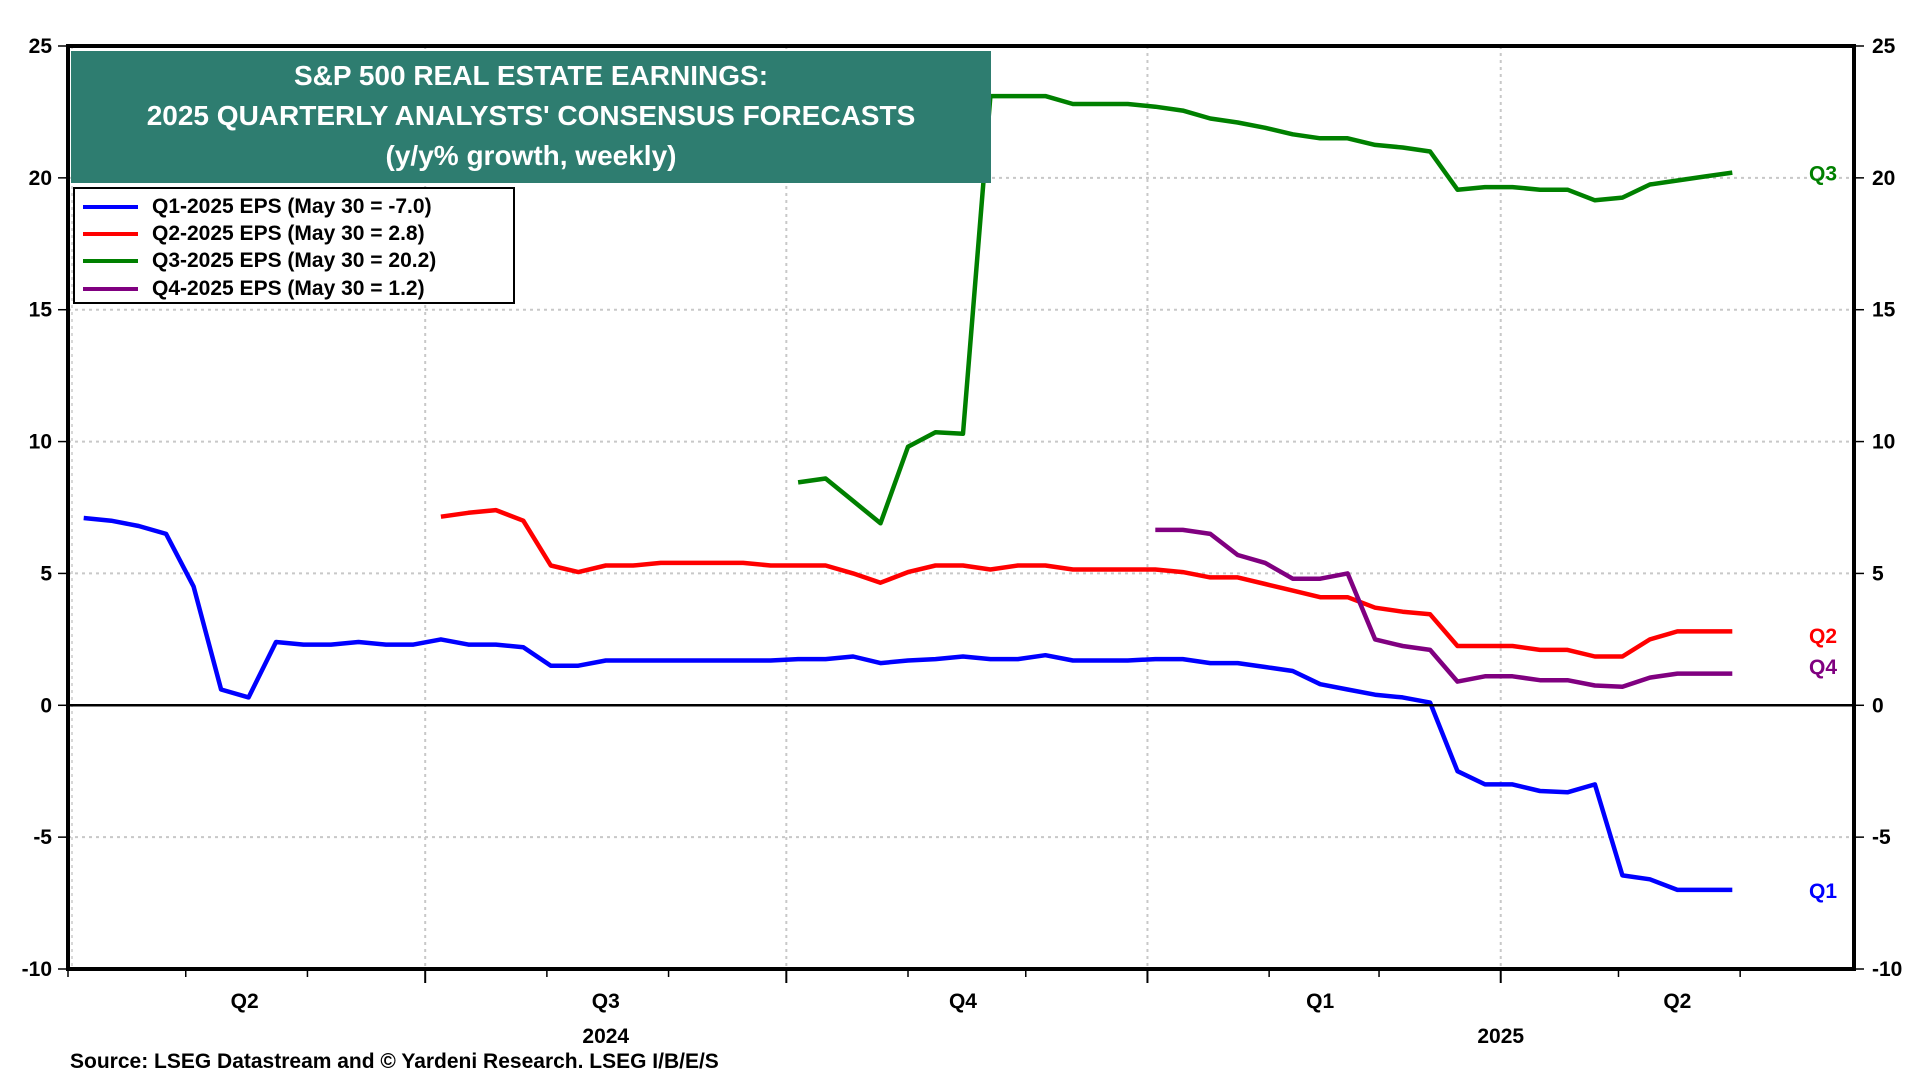 The image size is (1920, 1080). I want to click on y-tick-label-left: 20, so click(40, 178).